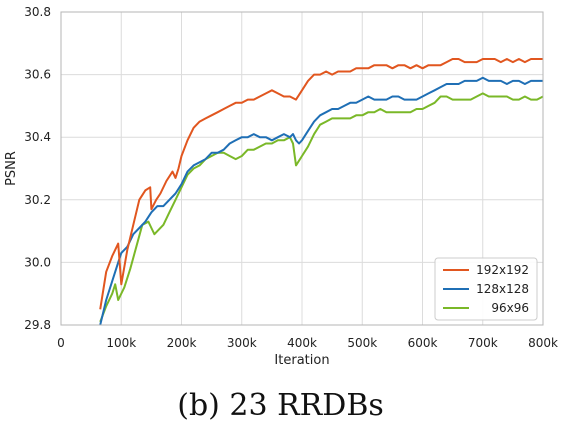 The image size is (561, 432). What do you see at coordinates (502, 289) in the screenshot?
I see `legend-label: 128x128` at bounding box center [502, 289].